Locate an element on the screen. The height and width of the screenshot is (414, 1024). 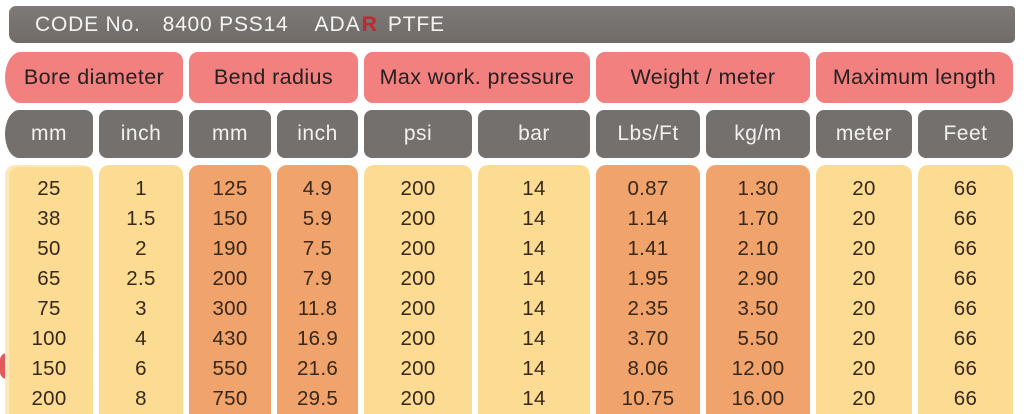
table-cell-r0-c9: 66 is located at coordinates (965, 188).